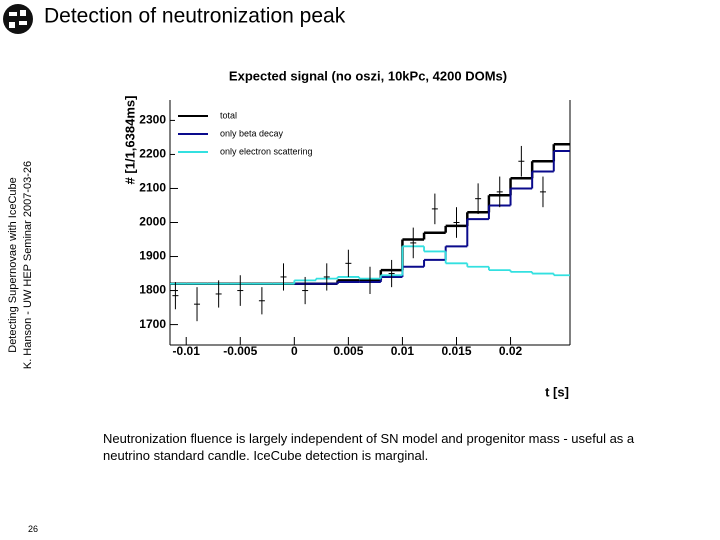  I want to click on y-tick-label: 2100, so click(152, 188).